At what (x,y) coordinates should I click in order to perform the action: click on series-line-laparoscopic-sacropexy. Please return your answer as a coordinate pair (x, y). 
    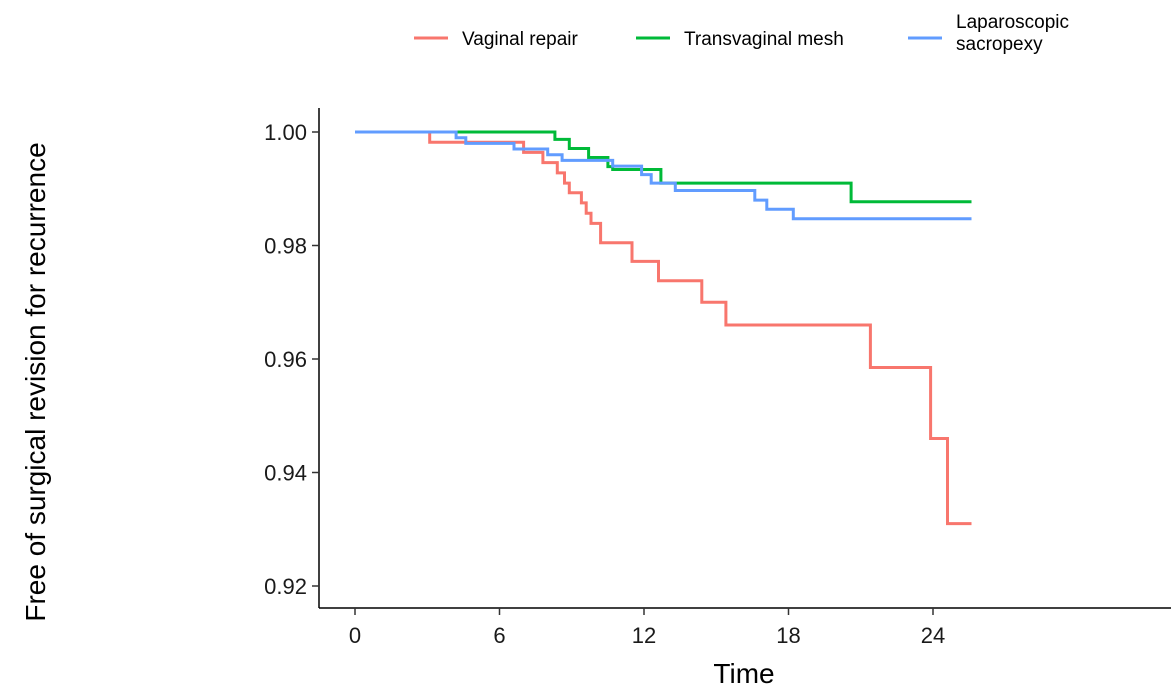
    Looking at the image, I should click on (663, 175).